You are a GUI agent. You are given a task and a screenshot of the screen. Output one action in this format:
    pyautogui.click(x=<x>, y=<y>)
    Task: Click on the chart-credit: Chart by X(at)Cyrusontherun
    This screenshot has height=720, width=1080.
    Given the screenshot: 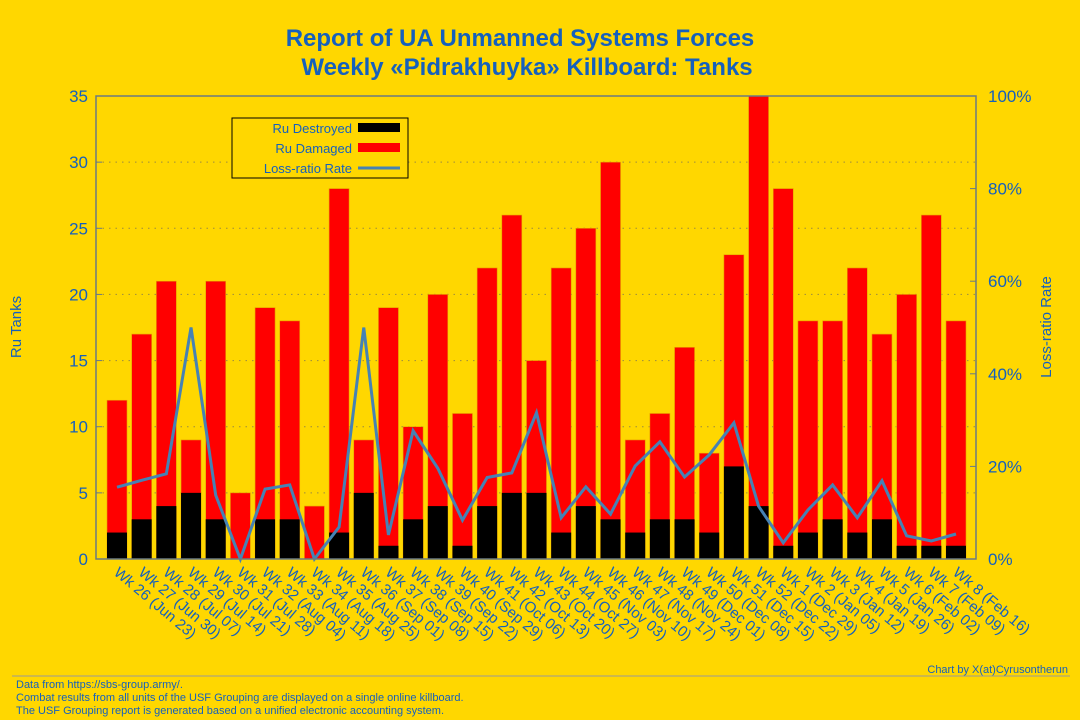 What is the action you would take?
    pyautogui.click(x=997, y=670)
    